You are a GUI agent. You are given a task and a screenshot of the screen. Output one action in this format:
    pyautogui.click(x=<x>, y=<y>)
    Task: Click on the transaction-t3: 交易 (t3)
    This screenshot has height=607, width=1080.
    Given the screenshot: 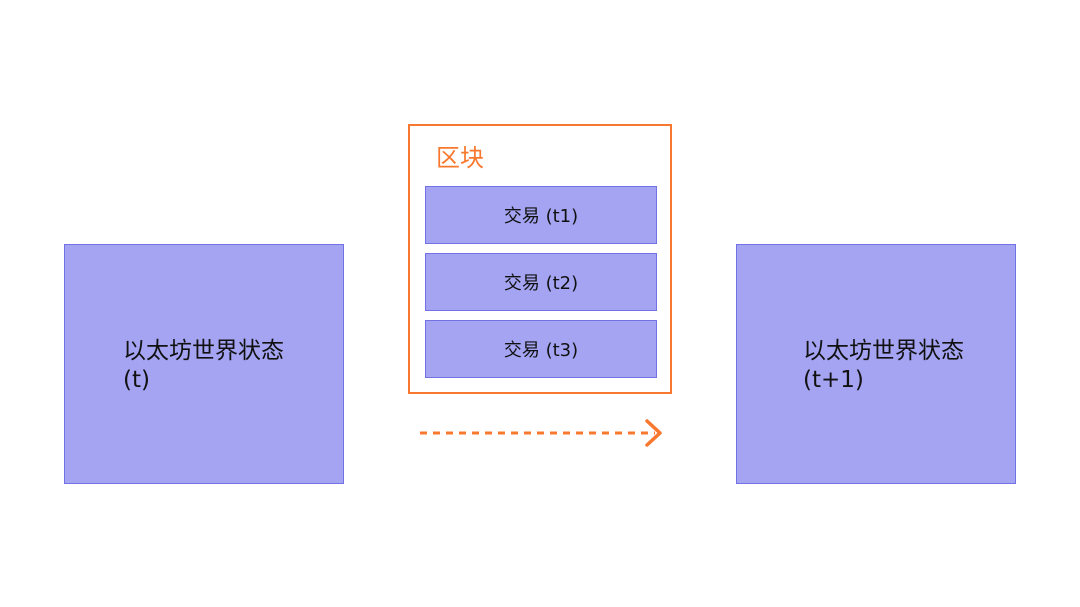 What is the action you would take?
    pyautogui.click(x=541, y=349)
    